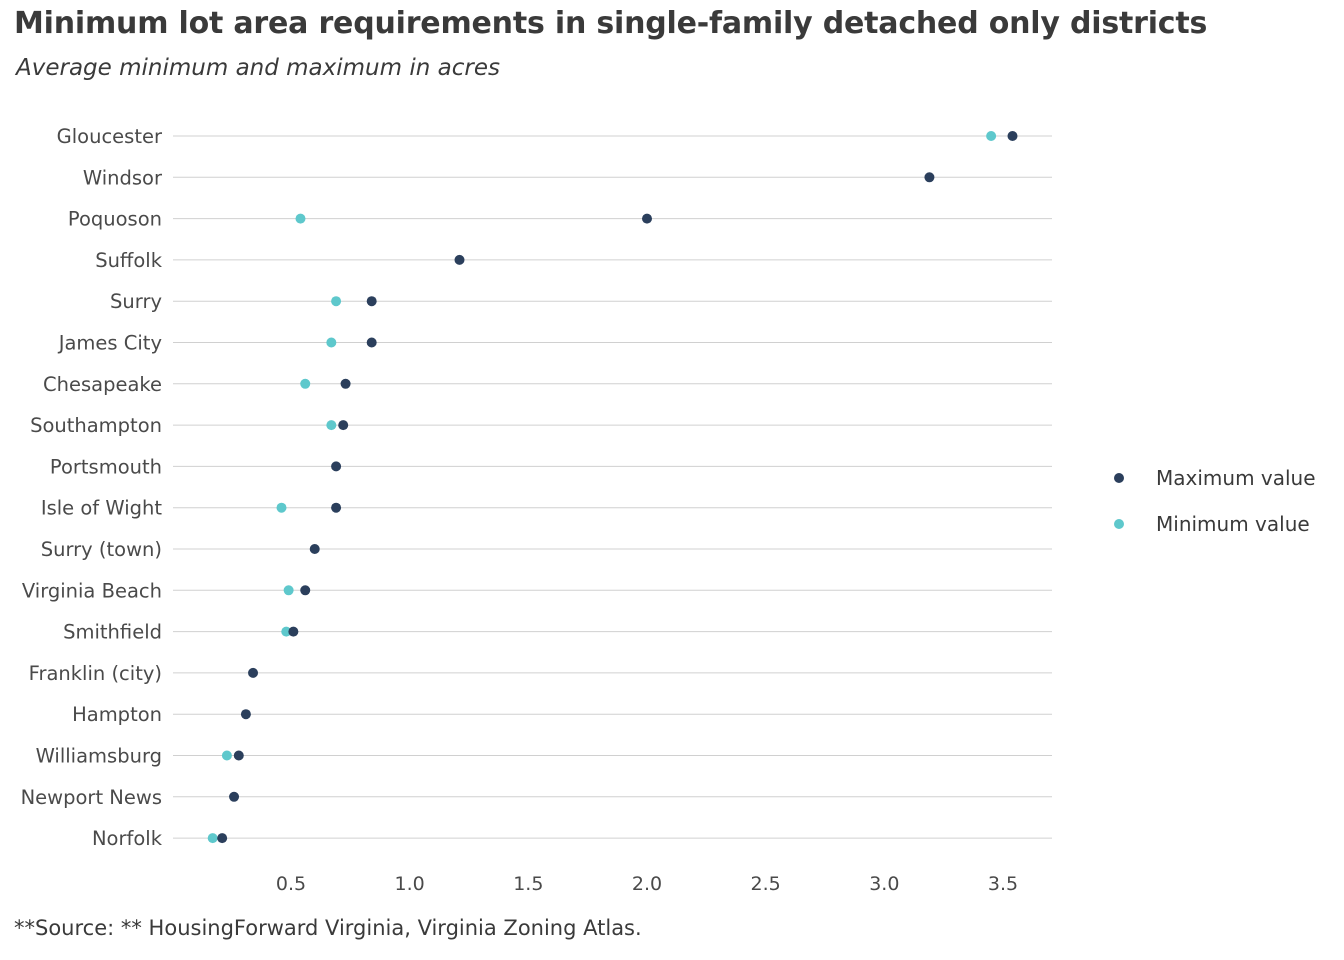 This screenshot has height=960, width=1344. What do you see at coordinates (106, 466) in the screenshot?
I see `category-label: Portsmouth` at bounding box center [106, 466].